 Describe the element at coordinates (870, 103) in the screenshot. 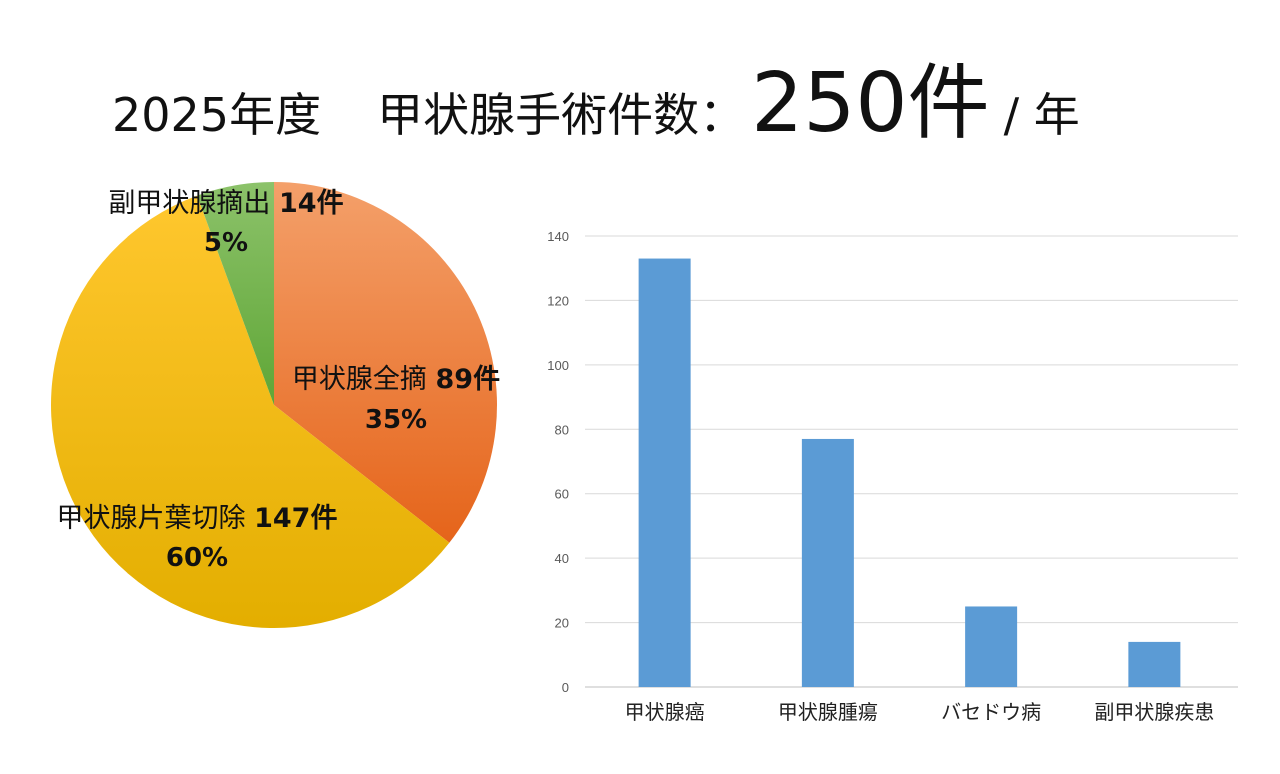

I see `title-total-value: 250件` at that location.